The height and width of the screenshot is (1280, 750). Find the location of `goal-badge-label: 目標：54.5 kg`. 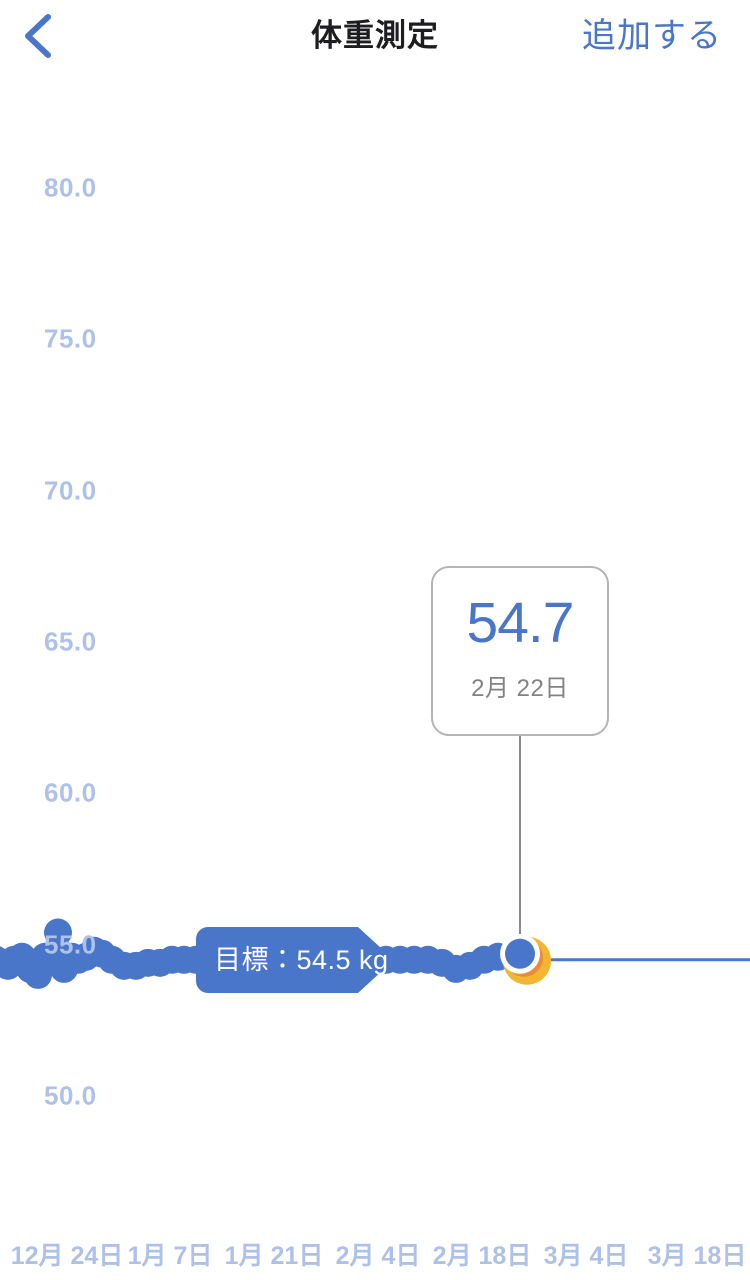

goal-badge-label: 目標：54.5 kg is located at coordinates (301, 959).